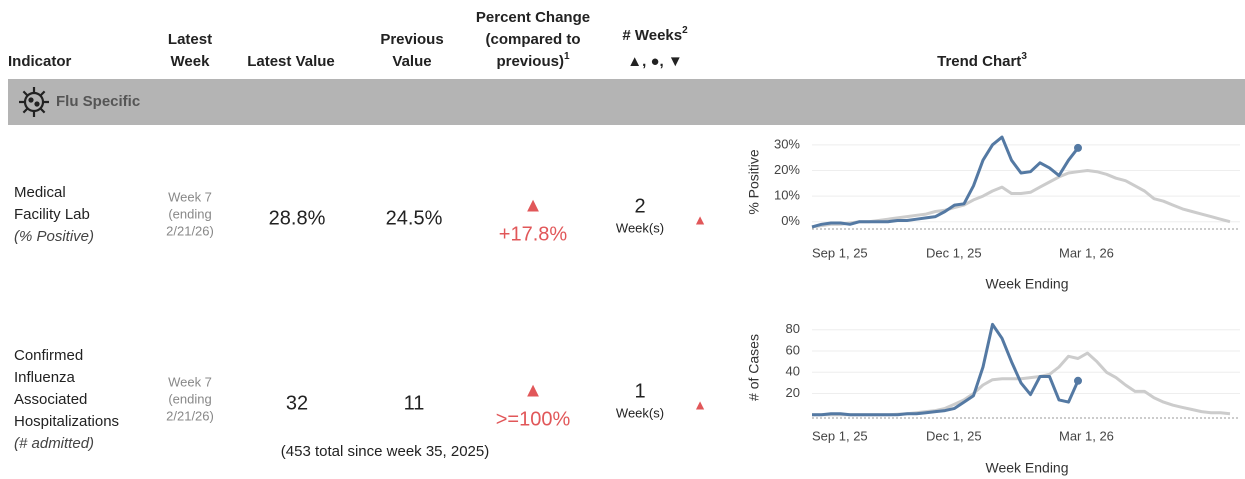 Image resolution: width=1245 pixels, height=479 pixels. Describe the element at coordinates (787, 195) in the screenshot. I see `y-tick-label: 10%` at that location.